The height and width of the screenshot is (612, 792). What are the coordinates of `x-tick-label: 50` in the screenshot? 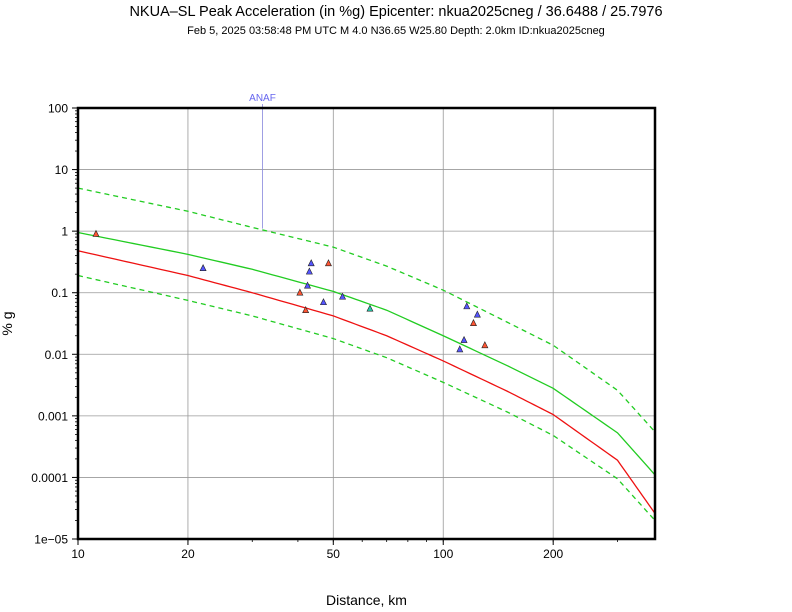 It's located at (334, 554).